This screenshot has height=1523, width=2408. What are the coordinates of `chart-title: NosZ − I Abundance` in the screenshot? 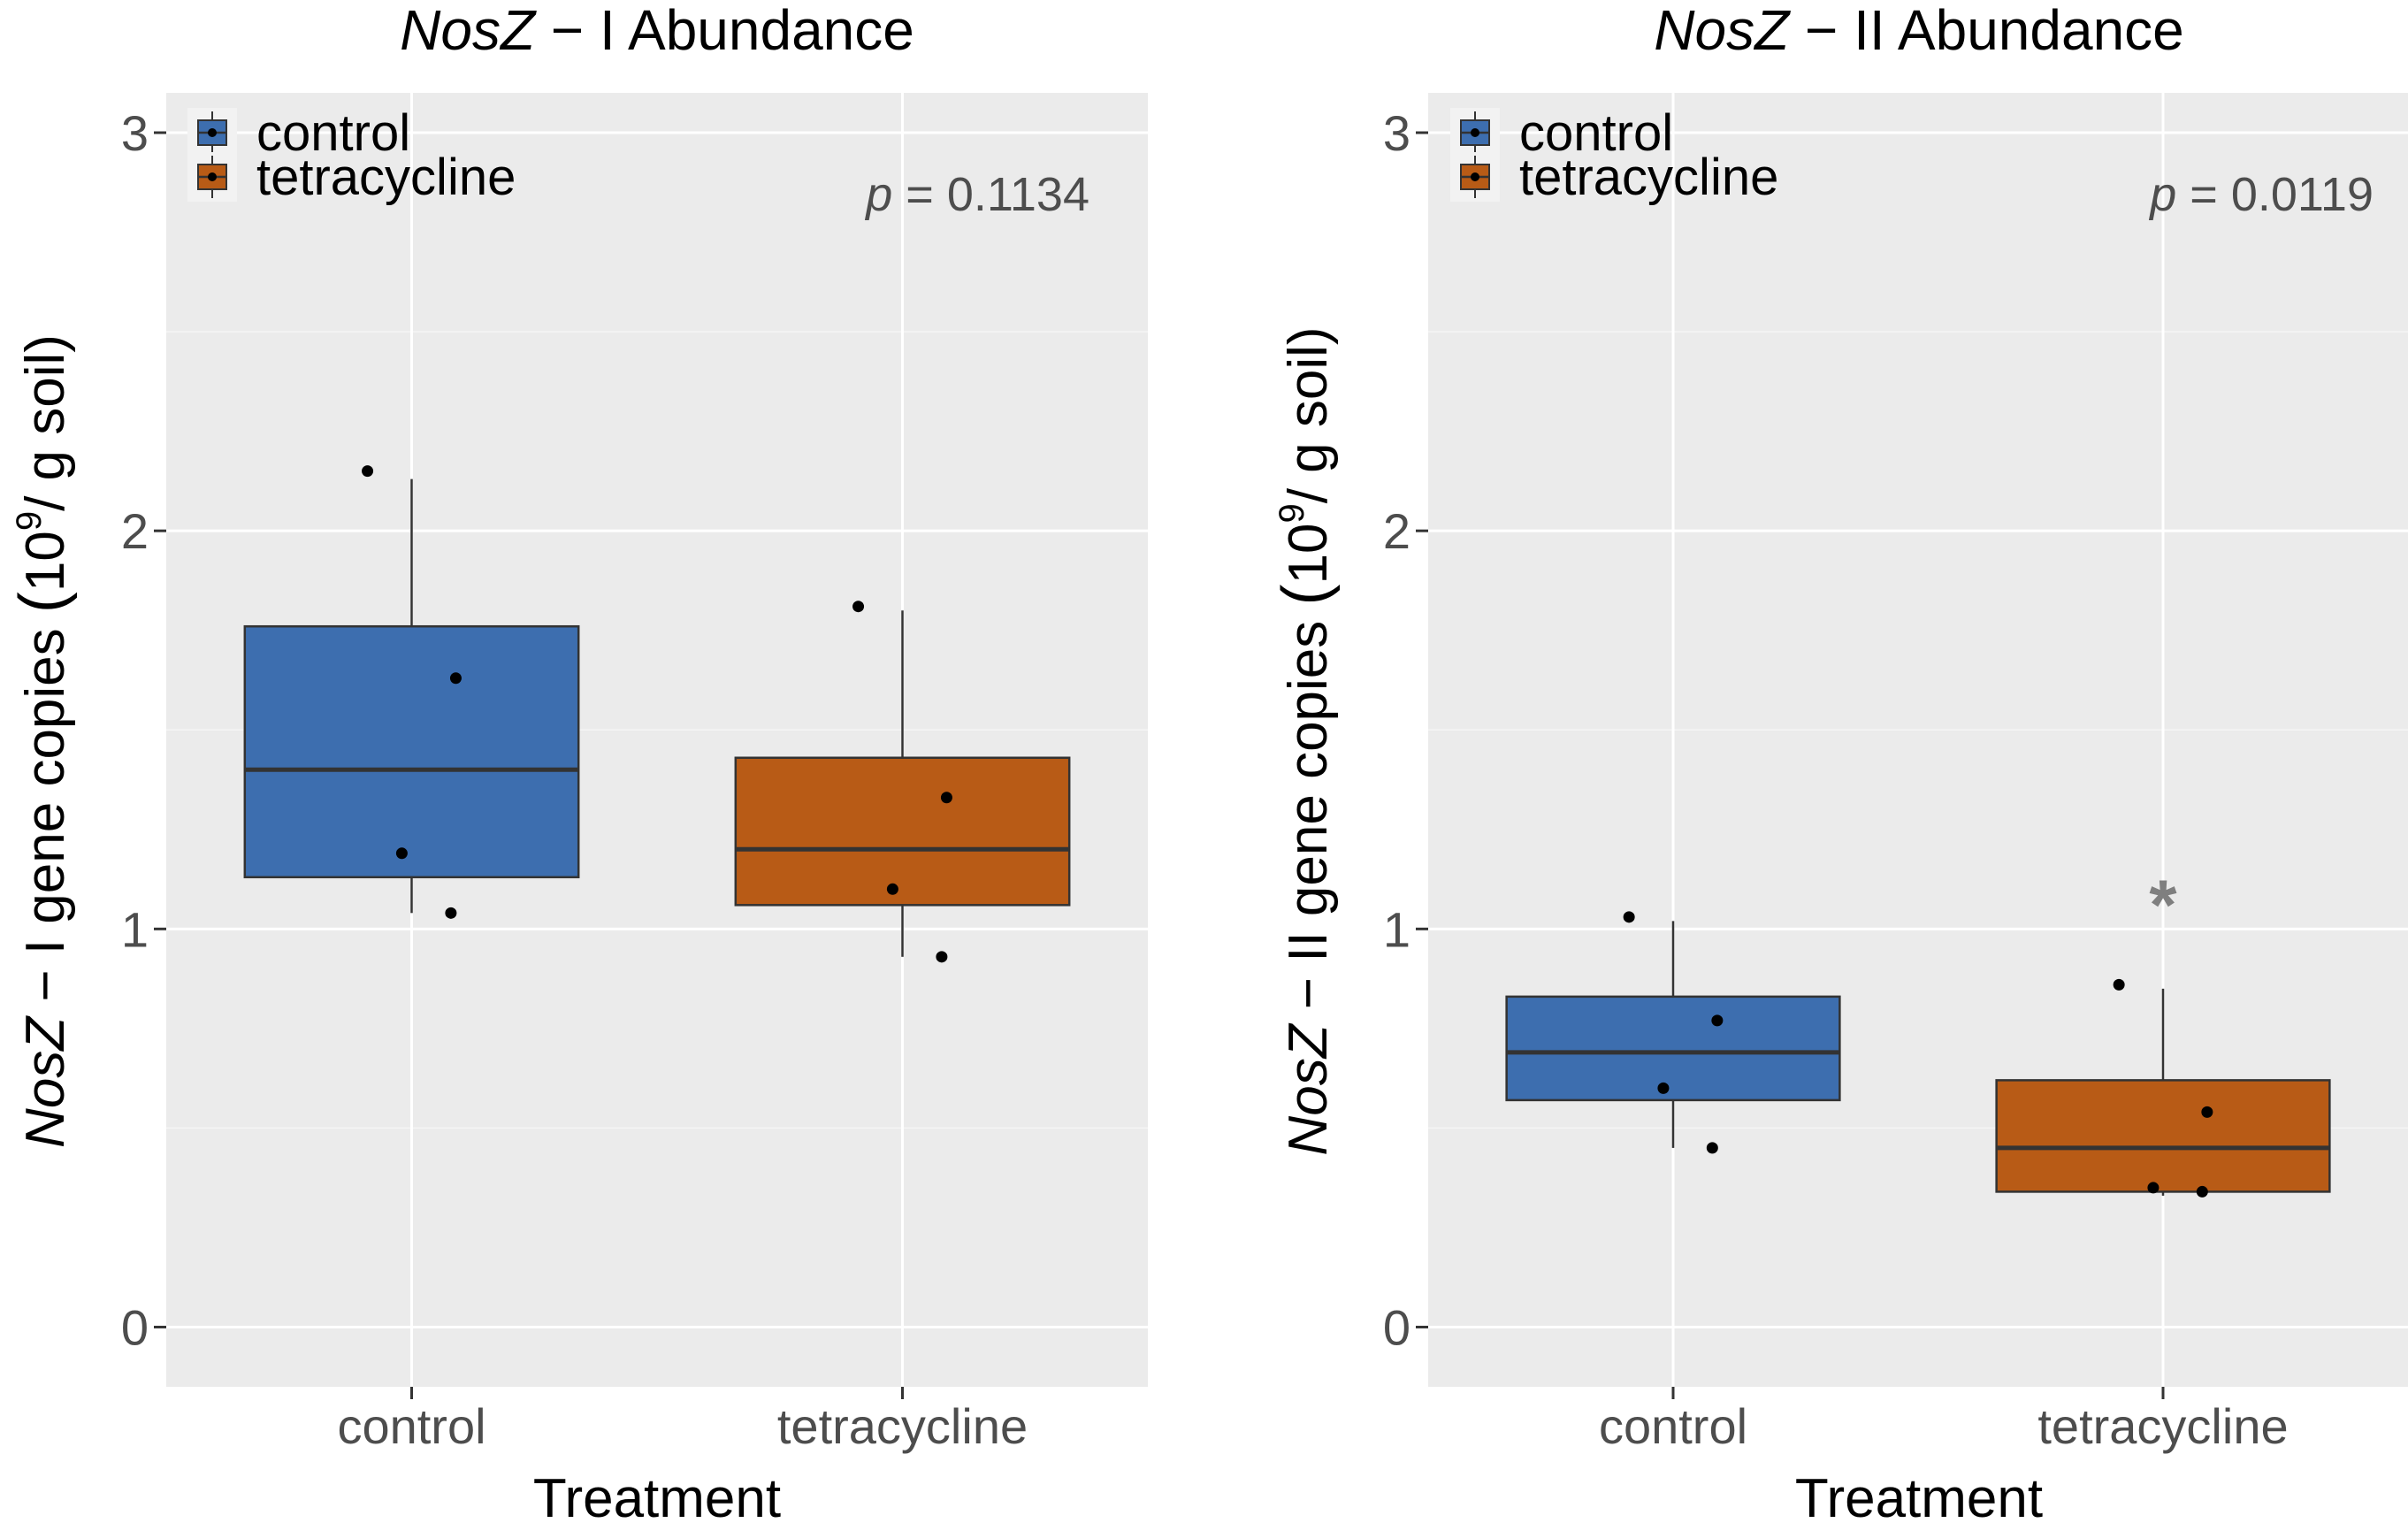 It's located at (657, 31).